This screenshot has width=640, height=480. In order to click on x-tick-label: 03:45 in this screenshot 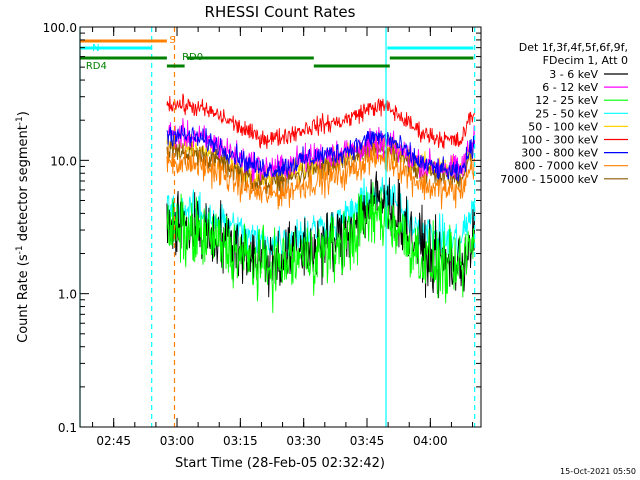, I will do `click(367, 441)`.